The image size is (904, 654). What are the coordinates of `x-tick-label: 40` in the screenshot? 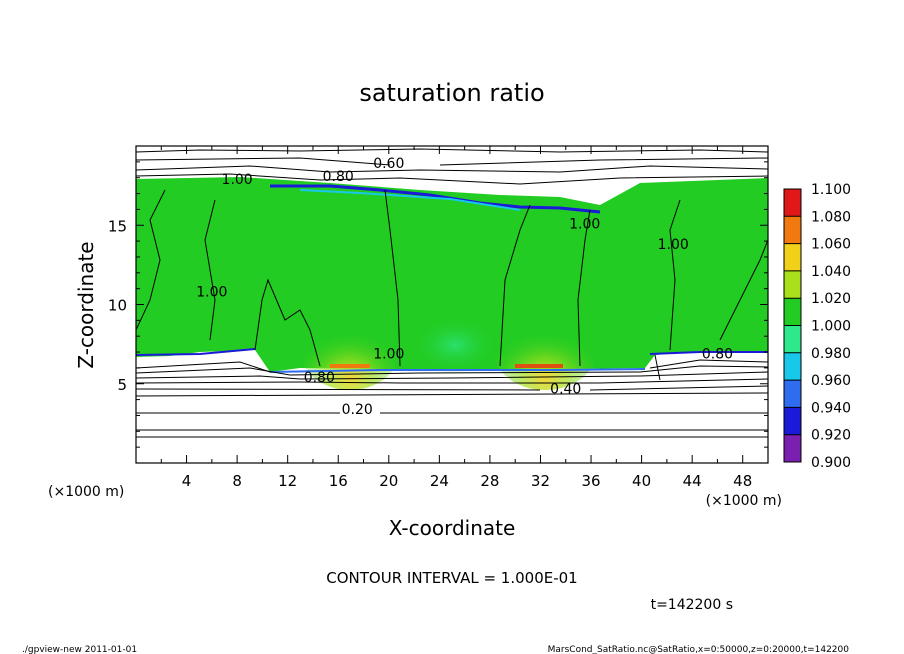 It's located at (641, 481).